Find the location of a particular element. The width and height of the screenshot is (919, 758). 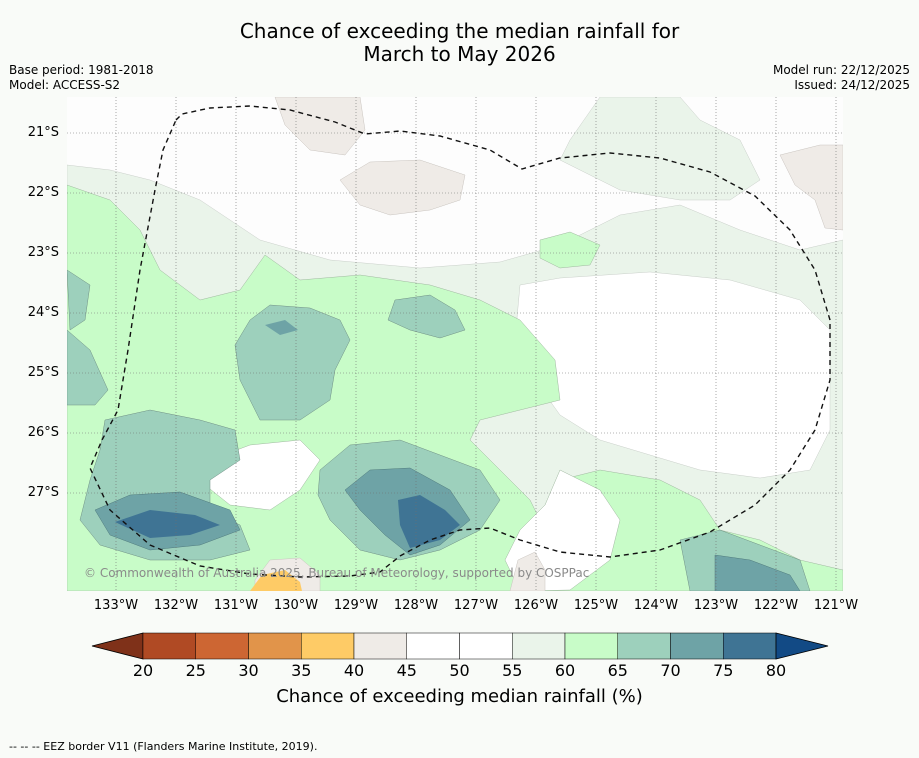

colorbar-tick-label: 60 is located at coordinates (565, 670).